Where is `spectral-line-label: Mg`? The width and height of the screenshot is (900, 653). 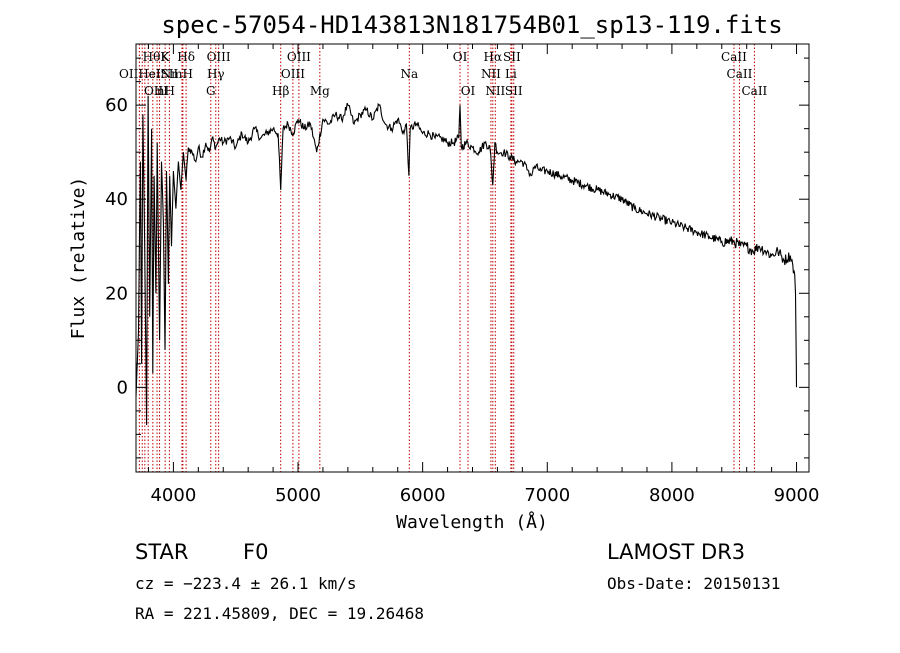
spectral-line-label: Mg is located at coordinates (320, 91).